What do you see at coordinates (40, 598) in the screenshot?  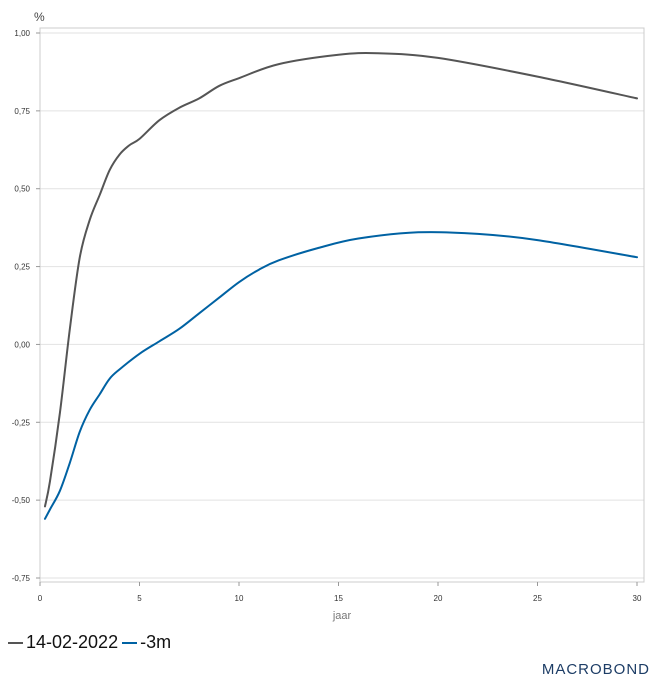 I see `x-tick-label: 0` at bounding box center [40, 598].